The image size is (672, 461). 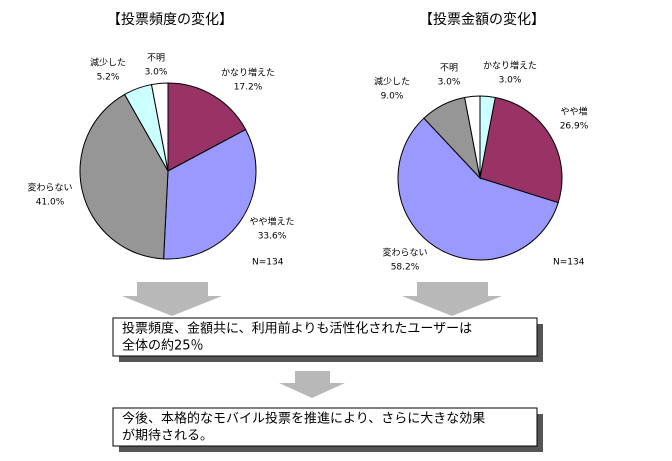 I want to click on outlook-box, so click(x=325, y=427).